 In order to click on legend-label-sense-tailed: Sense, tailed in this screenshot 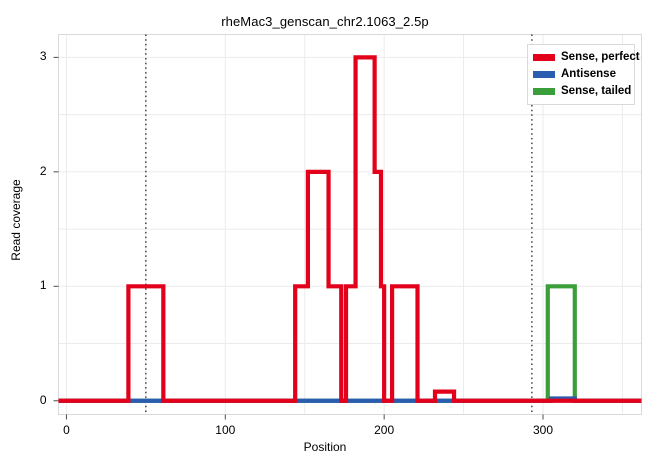, I will do `click(596, 91)`.